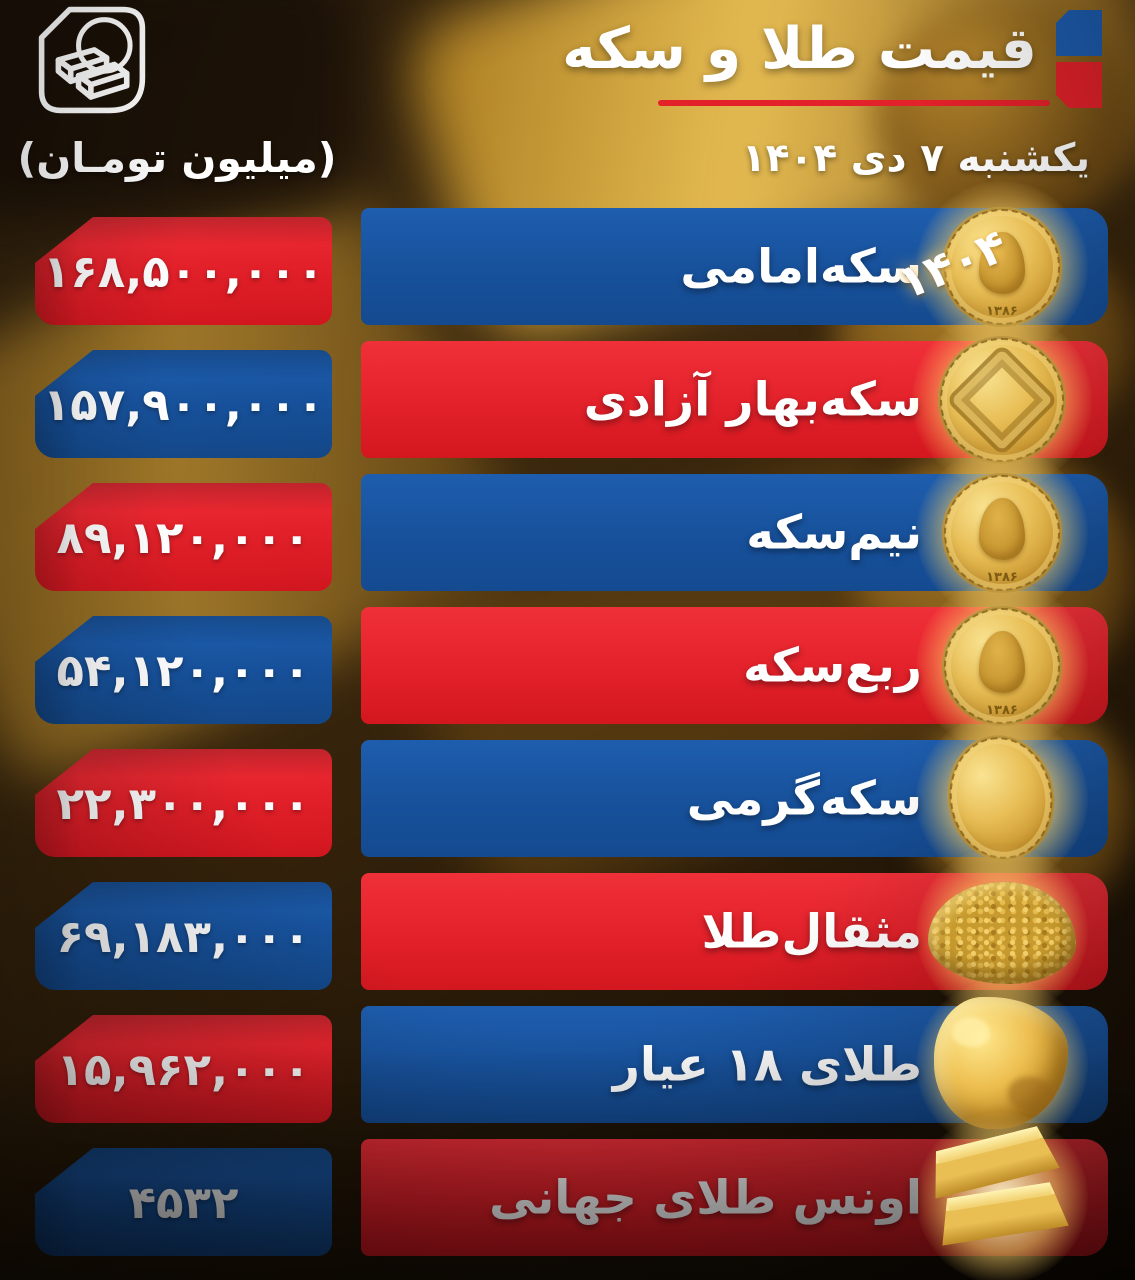 The width and height of the screenshot is (1135, 1280). Describe the element at coordinates (177, 158) in the screenshot. I see `unit-label: (میلیون تومـان)` at that location.